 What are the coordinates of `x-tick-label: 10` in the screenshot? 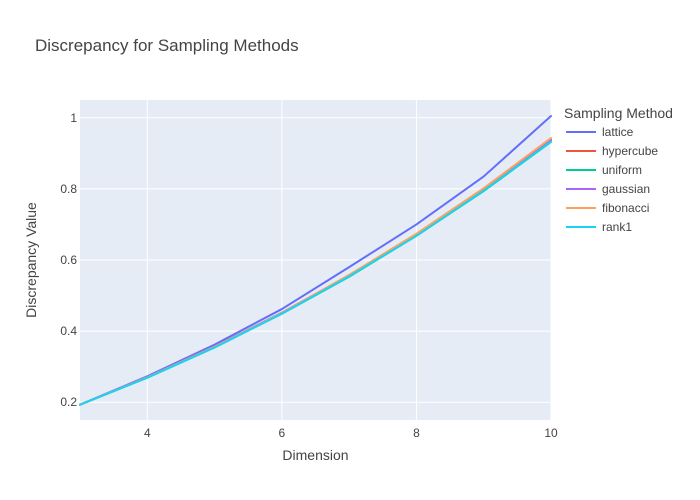 It's located at (551, 433).